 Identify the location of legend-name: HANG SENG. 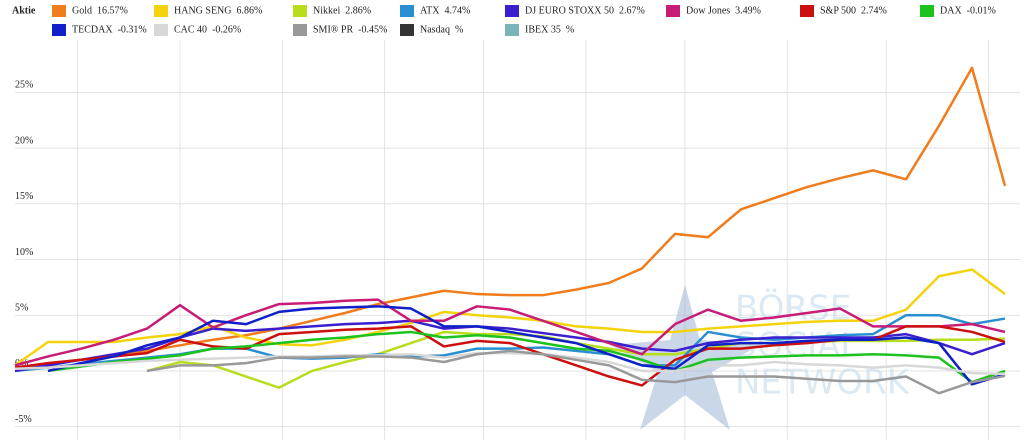
(203, 10).